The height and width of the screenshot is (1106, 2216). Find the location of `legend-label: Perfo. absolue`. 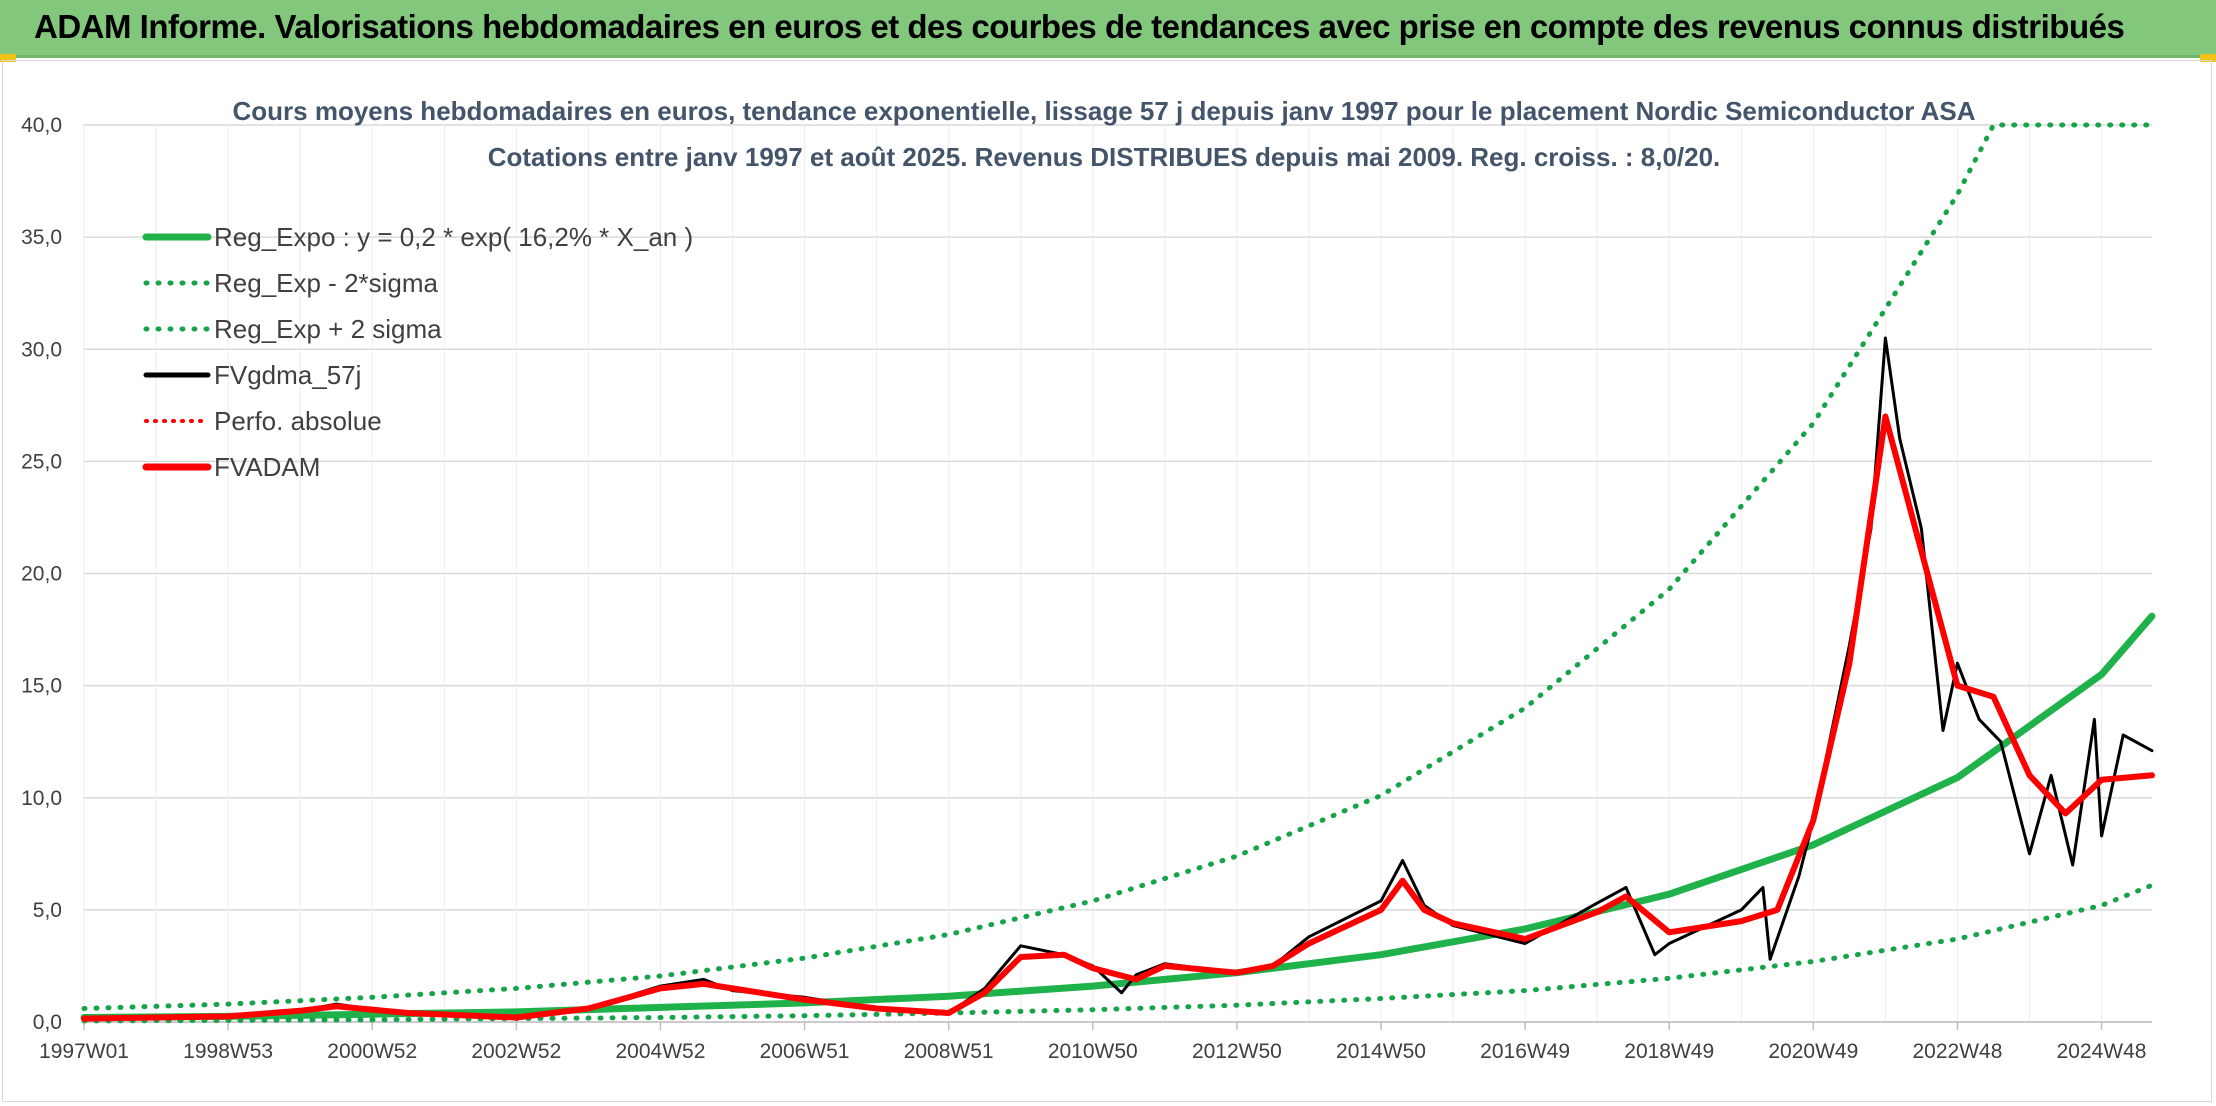

legend-label: Perfo. absolue is located at coordinates (298, 421).